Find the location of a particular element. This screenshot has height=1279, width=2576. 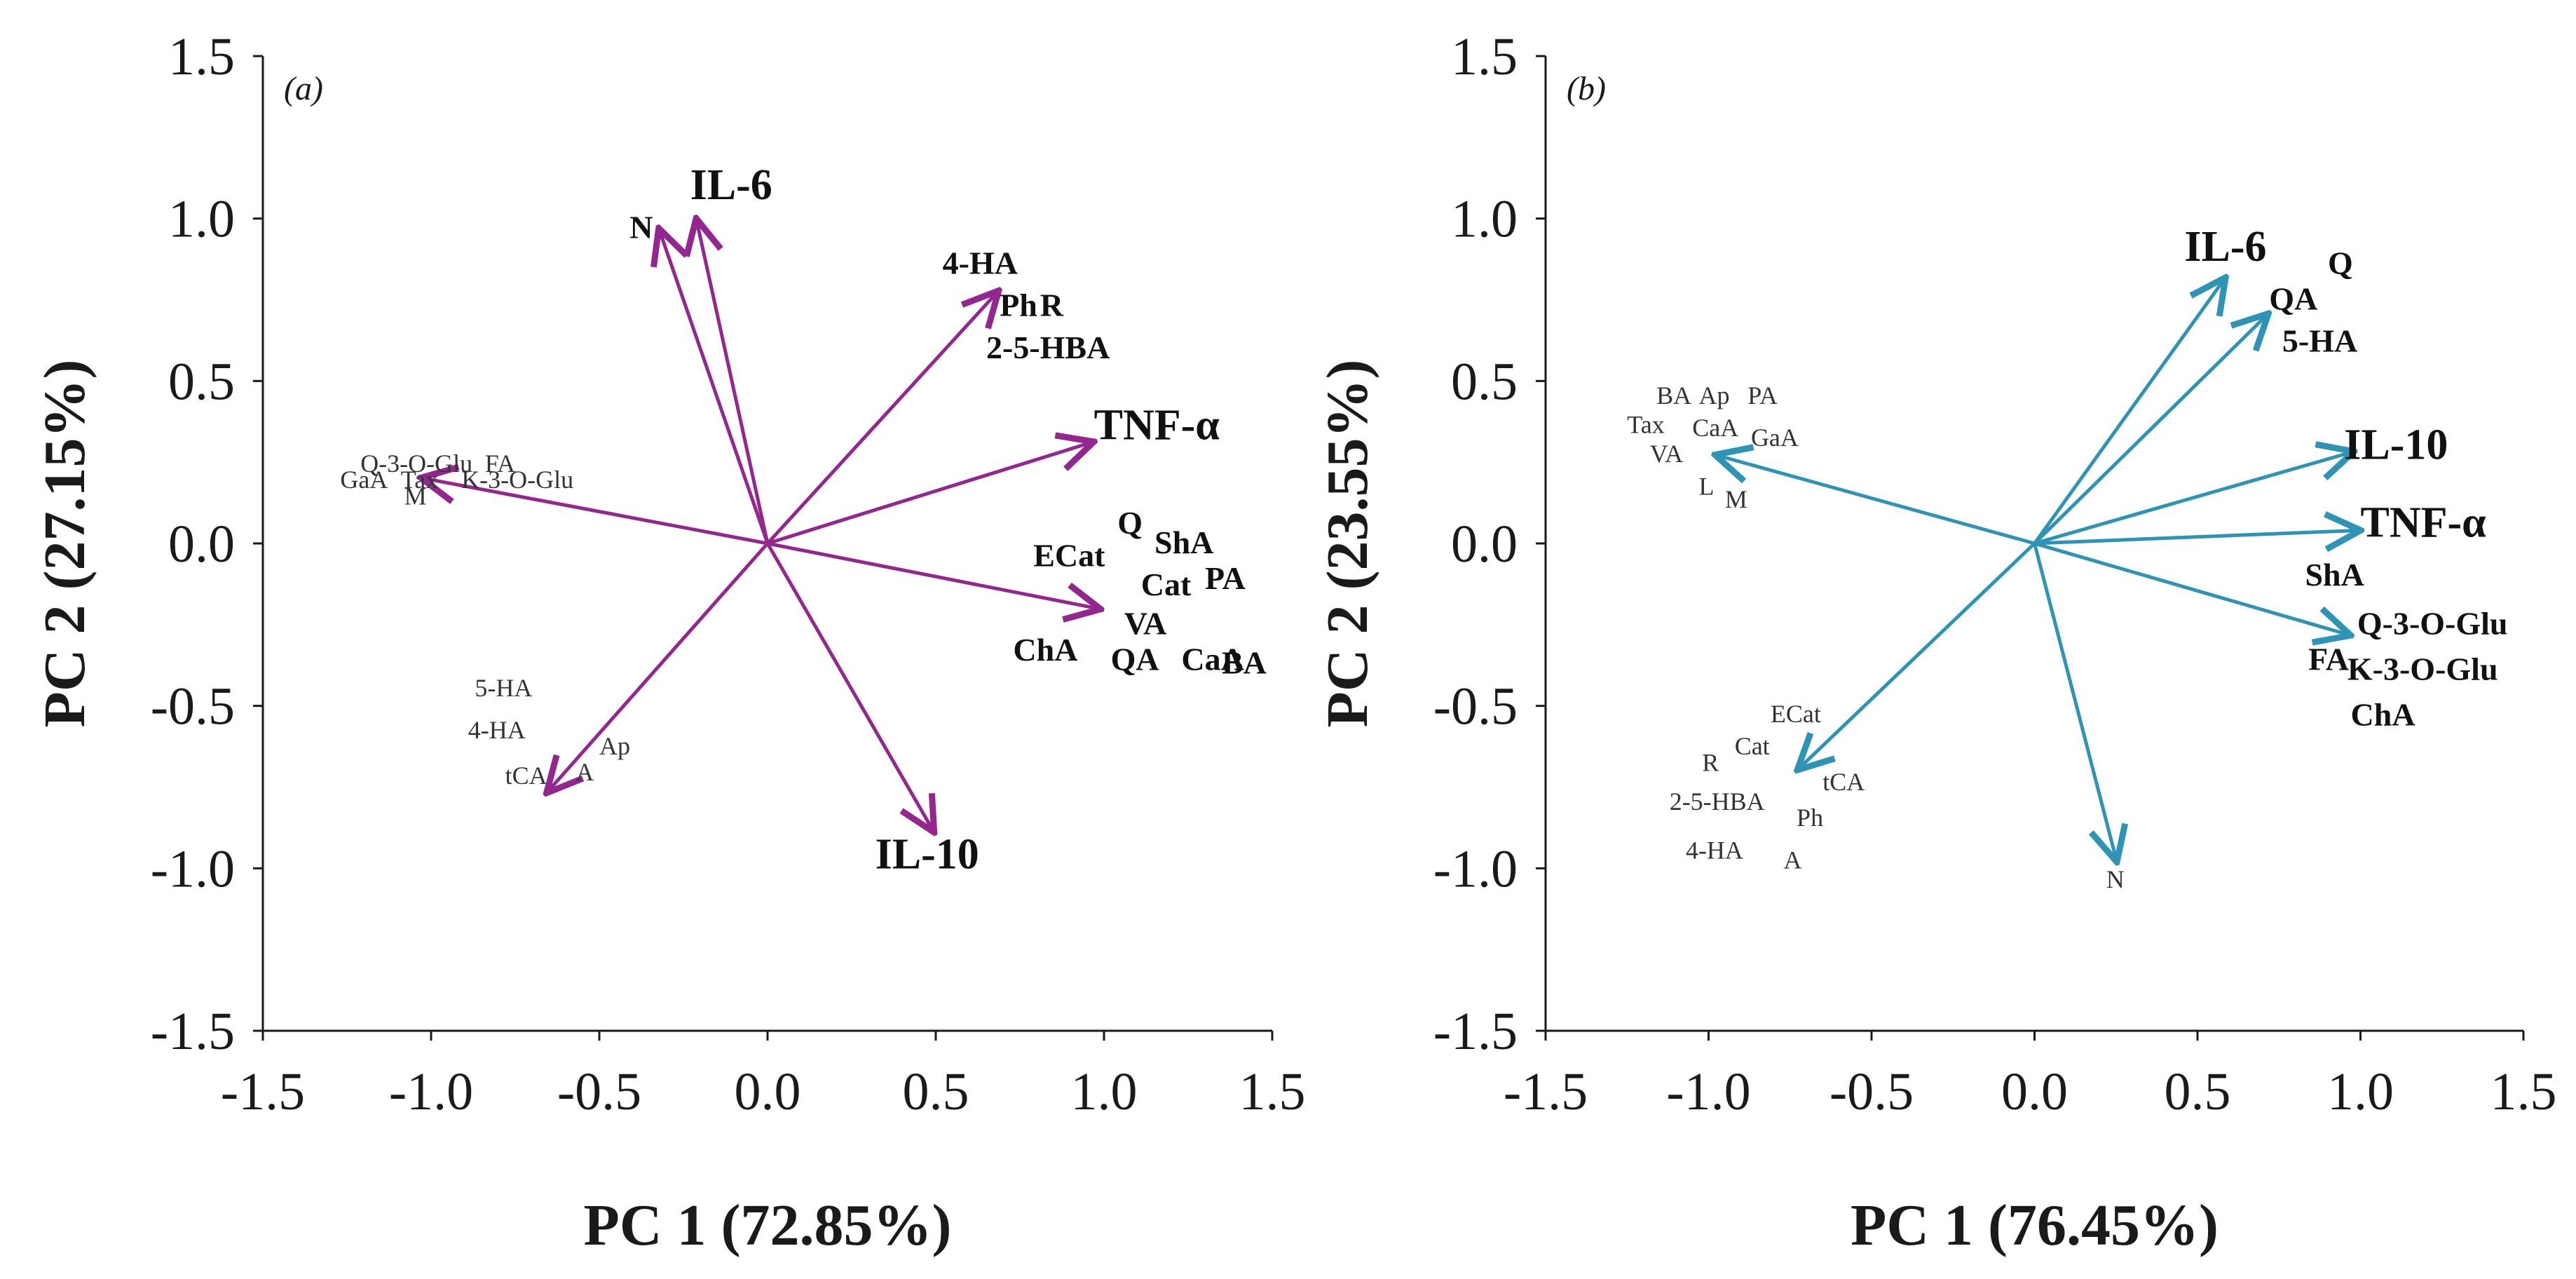

panel-tag: (b) is located at coordinates (1586, 88).